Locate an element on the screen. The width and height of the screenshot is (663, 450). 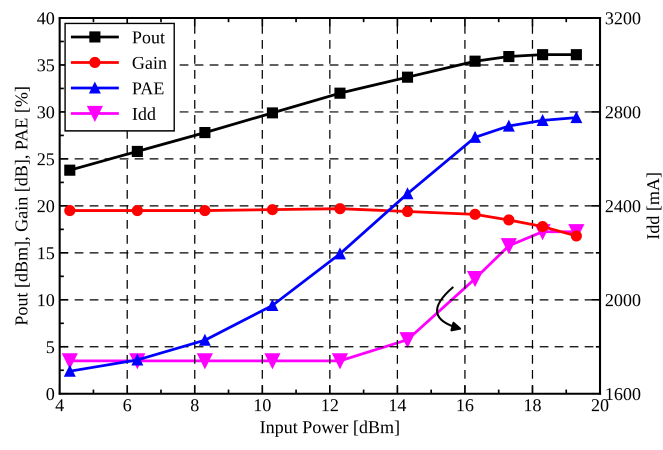
y-tick-label: 40 is located at coordinates (45, 18).